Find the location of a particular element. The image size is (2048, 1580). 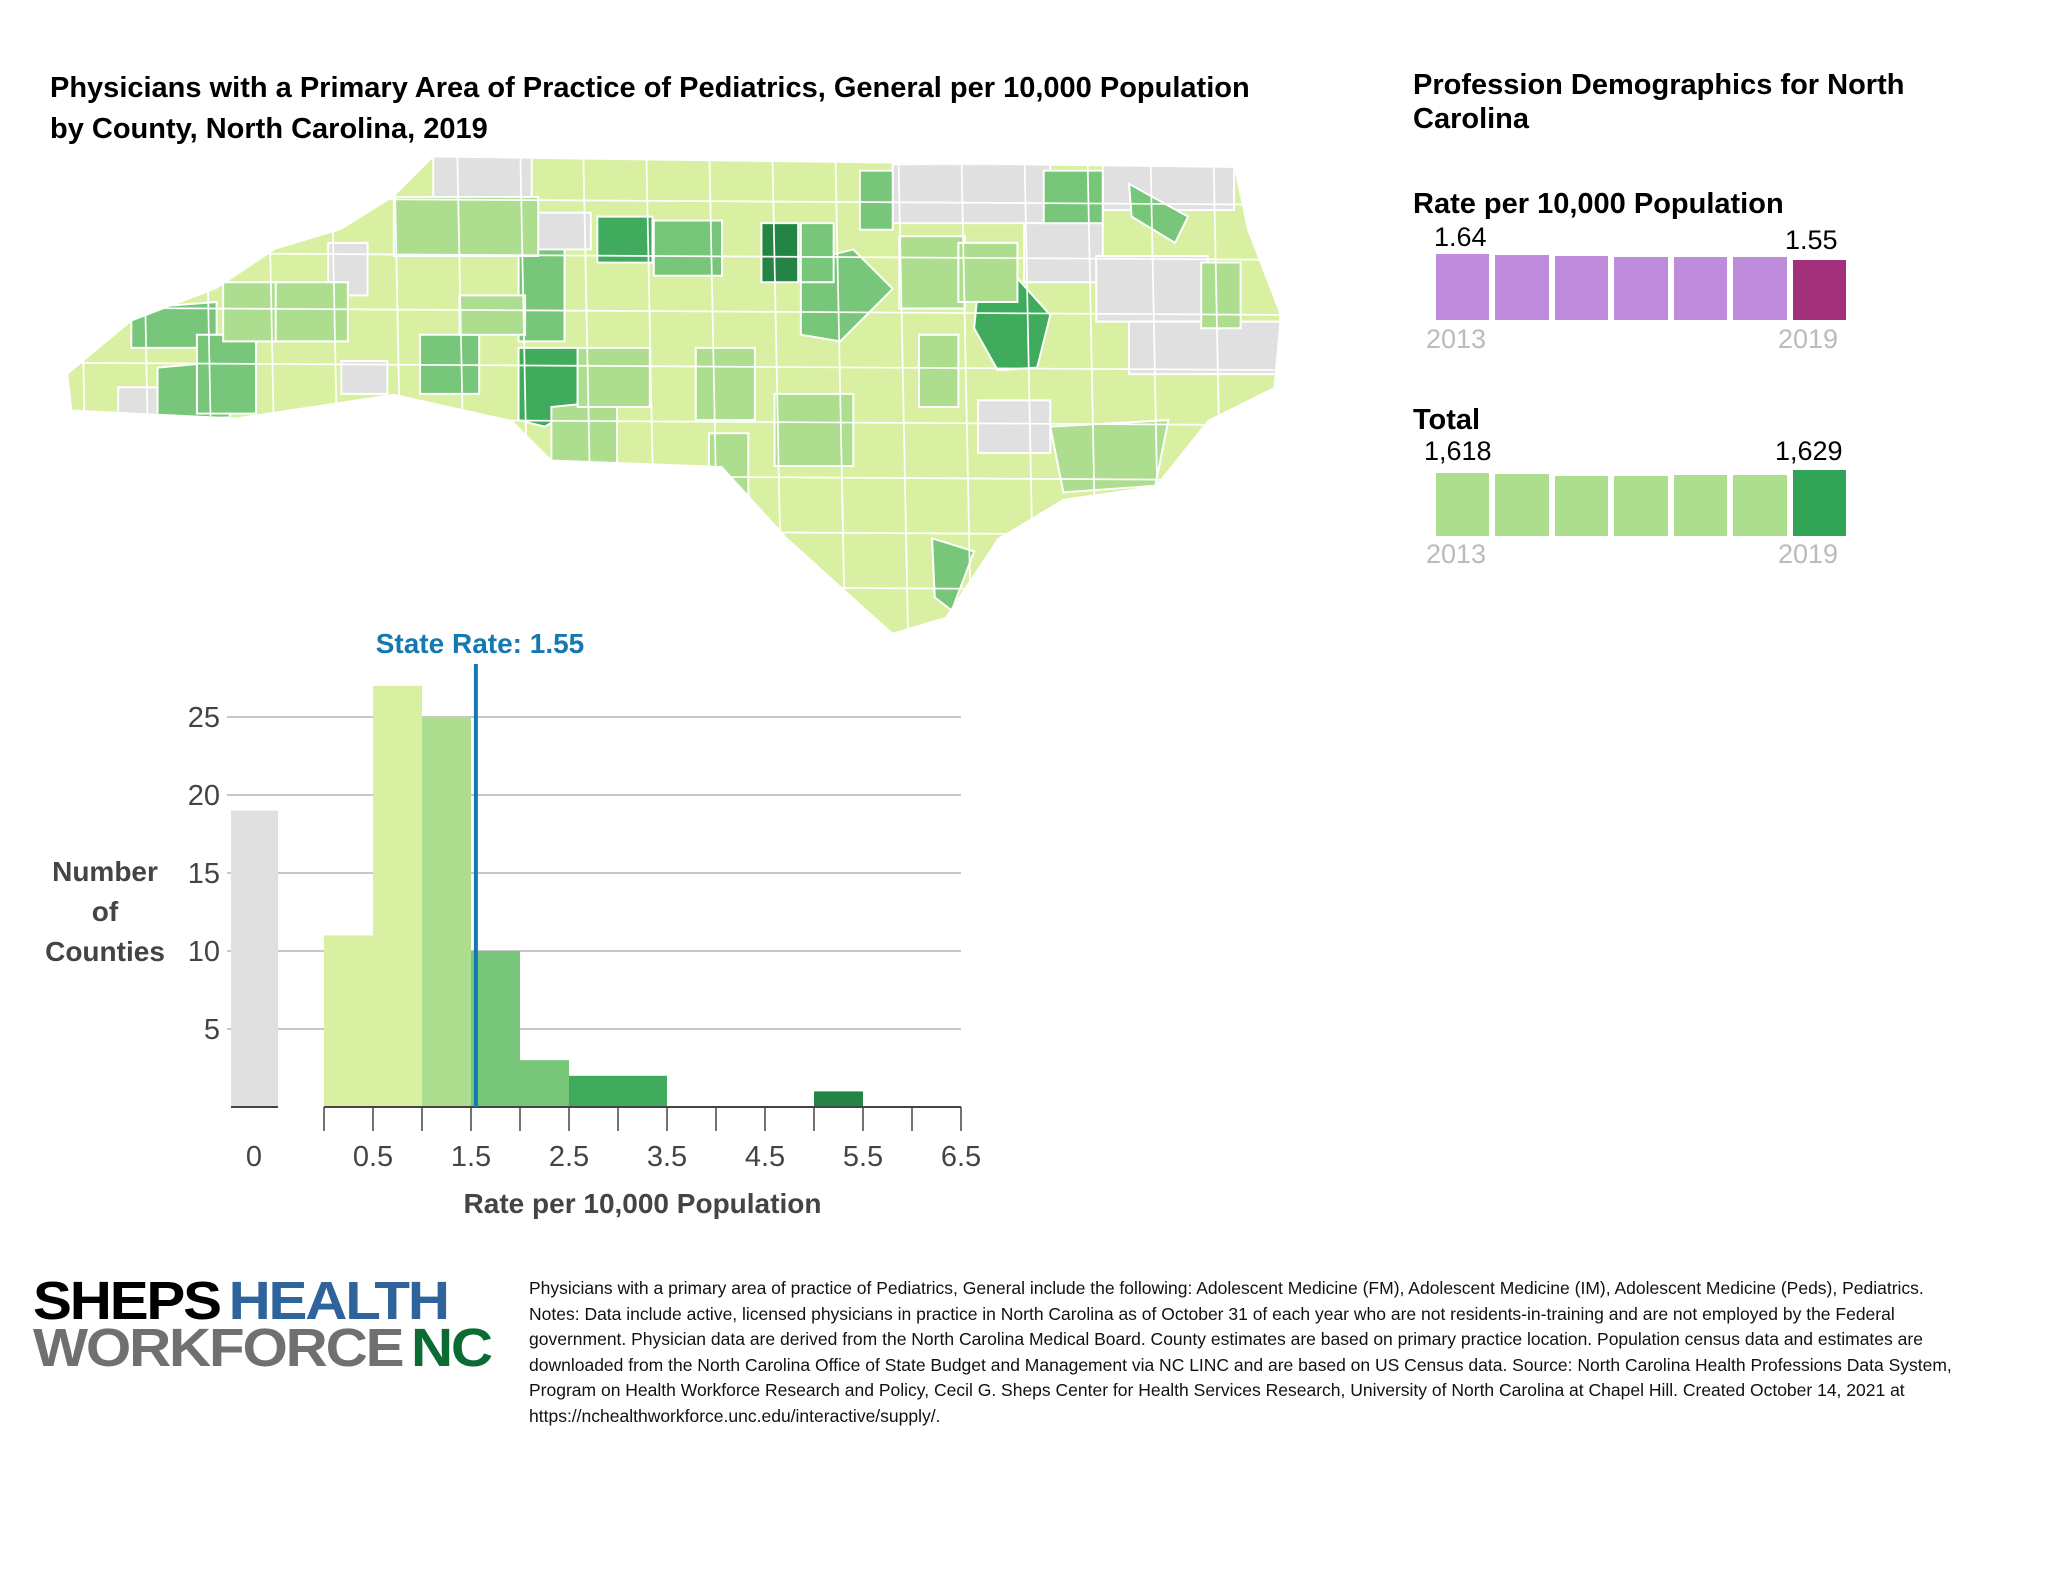

rate-first-value: 1.64 is located at coordinates (1460, 237).